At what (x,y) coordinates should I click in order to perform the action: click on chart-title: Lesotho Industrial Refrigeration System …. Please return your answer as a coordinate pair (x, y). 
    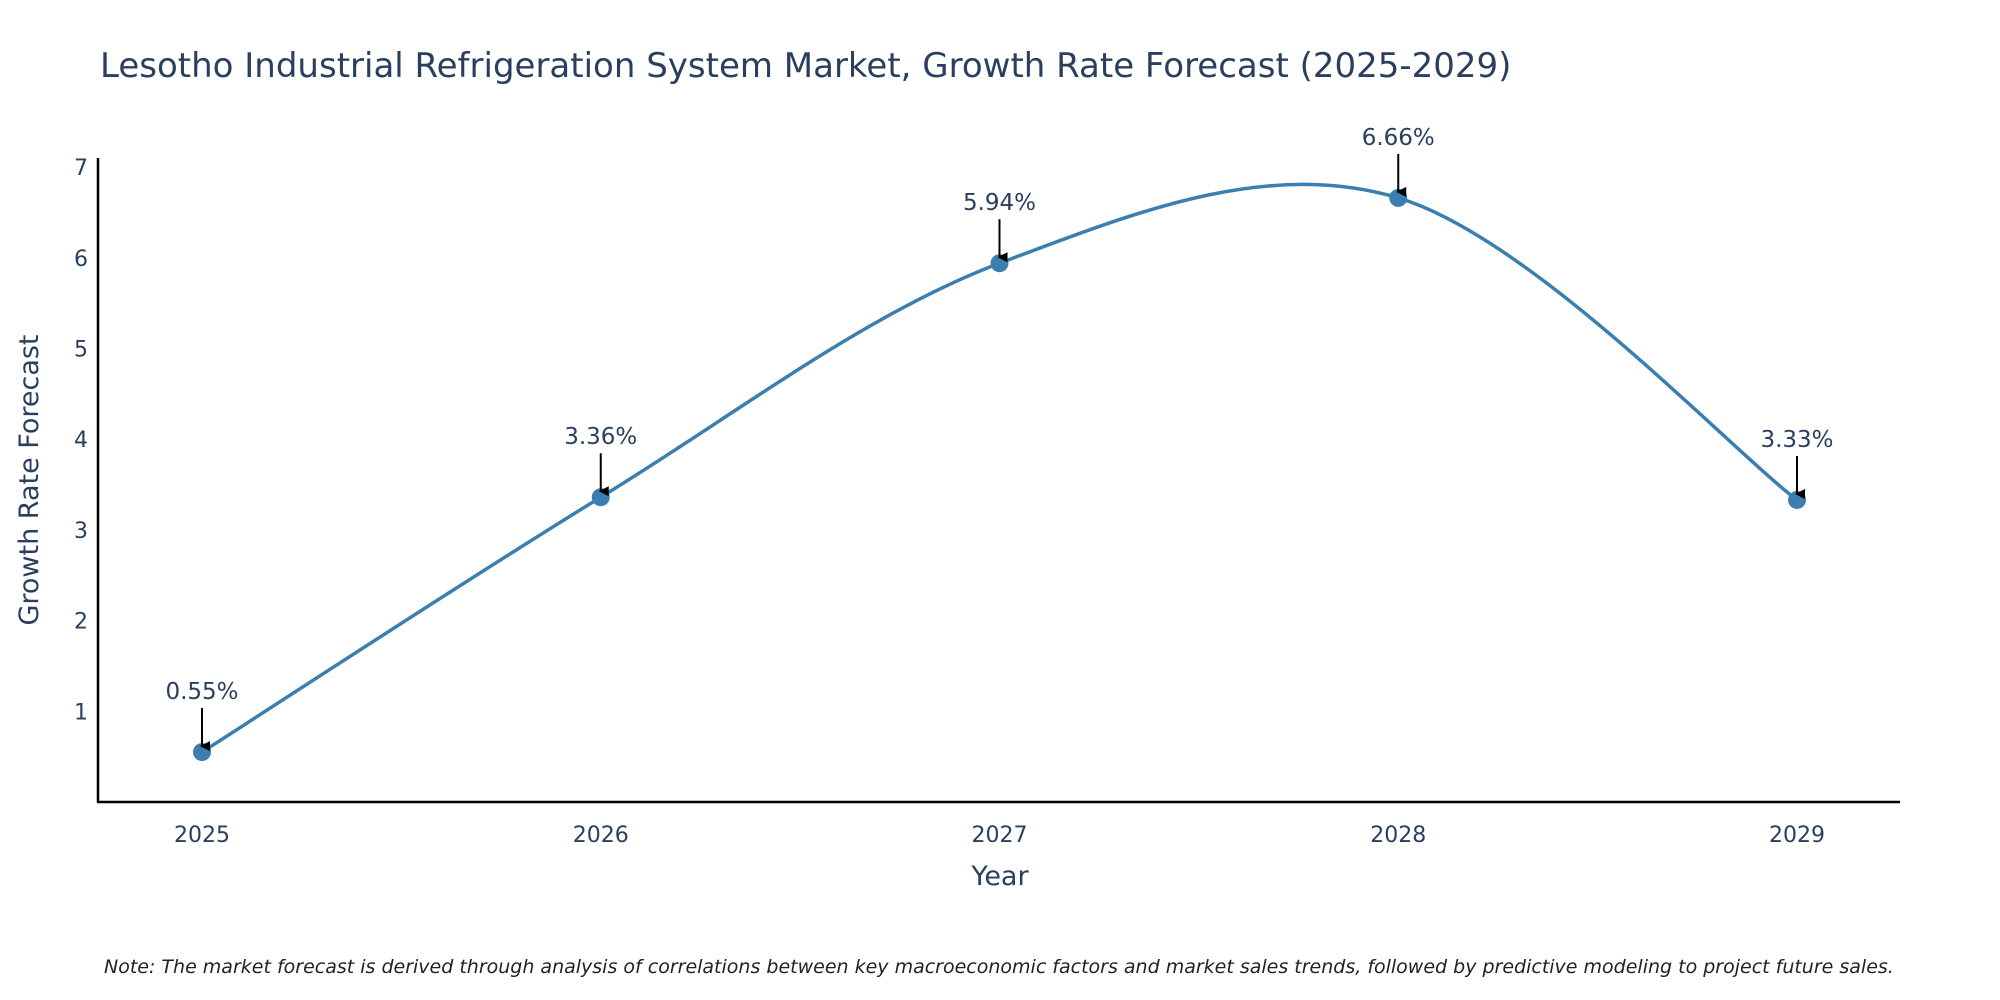
    Looking at the image, I should click on (806, 66).